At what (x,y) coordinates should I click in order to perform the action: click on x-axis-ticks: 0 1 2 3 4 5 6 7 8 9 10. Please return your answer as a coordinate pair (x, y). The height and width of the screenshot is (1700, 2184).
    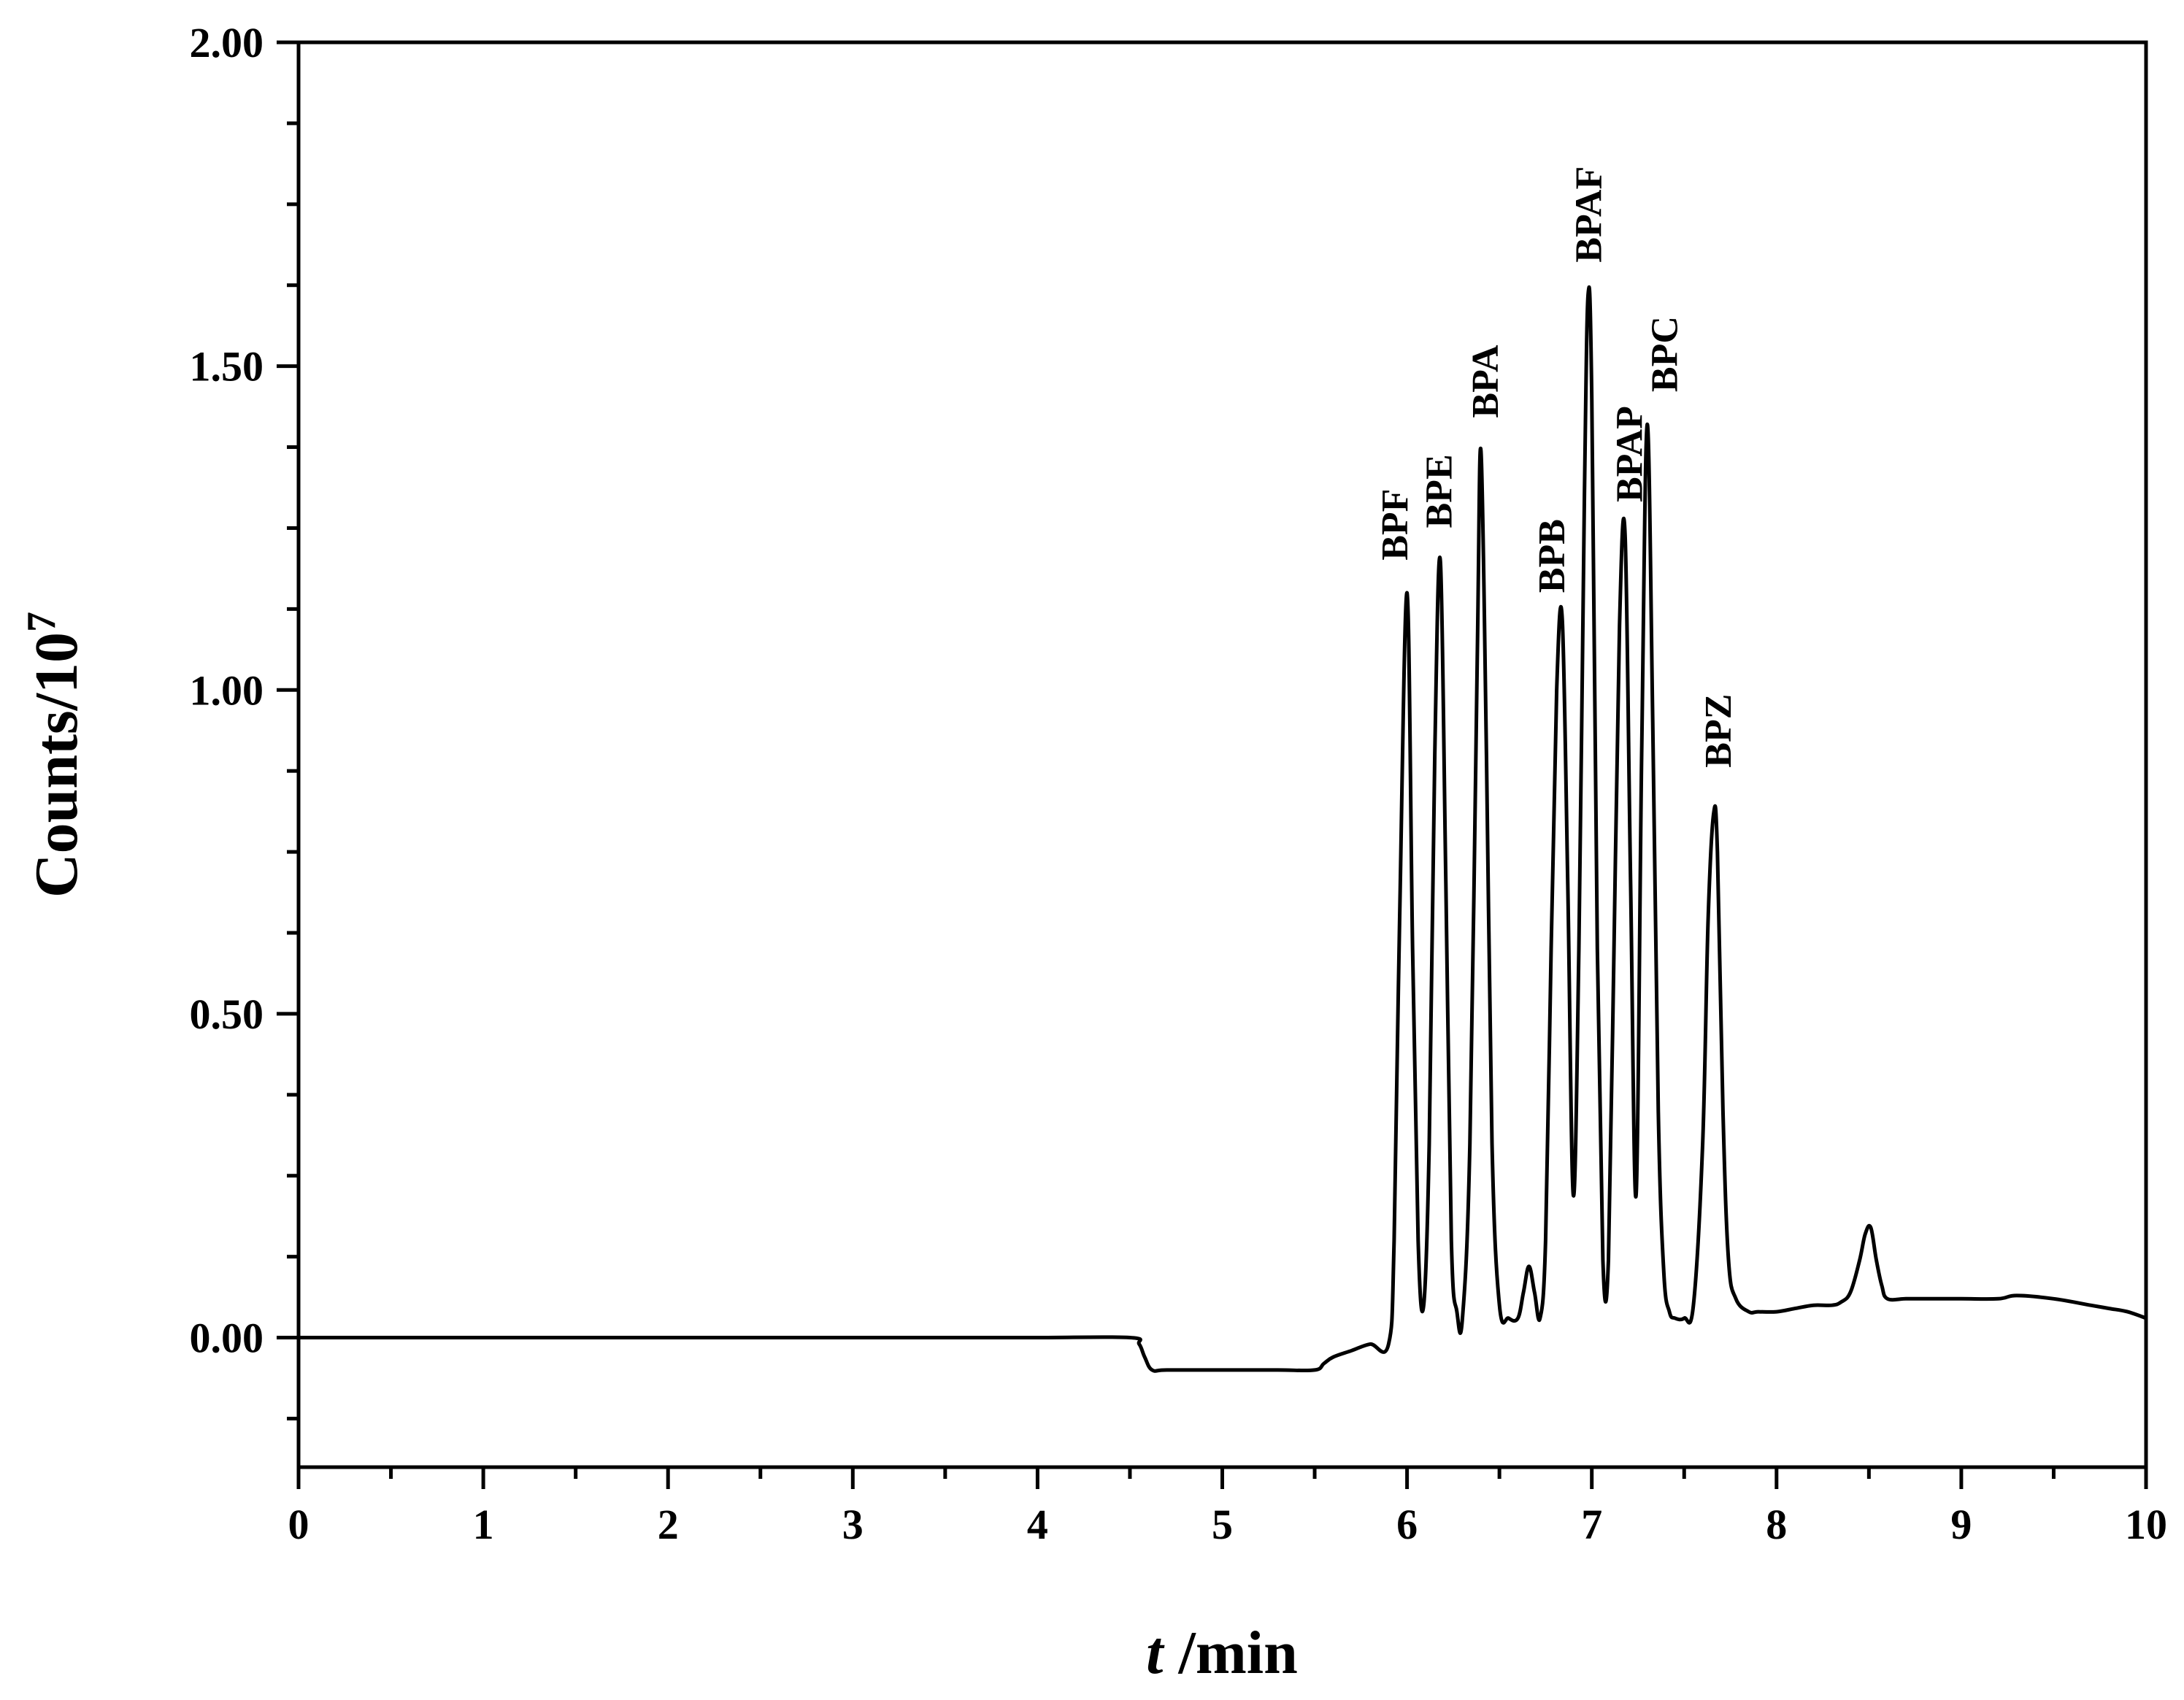
    Looking at the image, I should click on (1227, 1507).